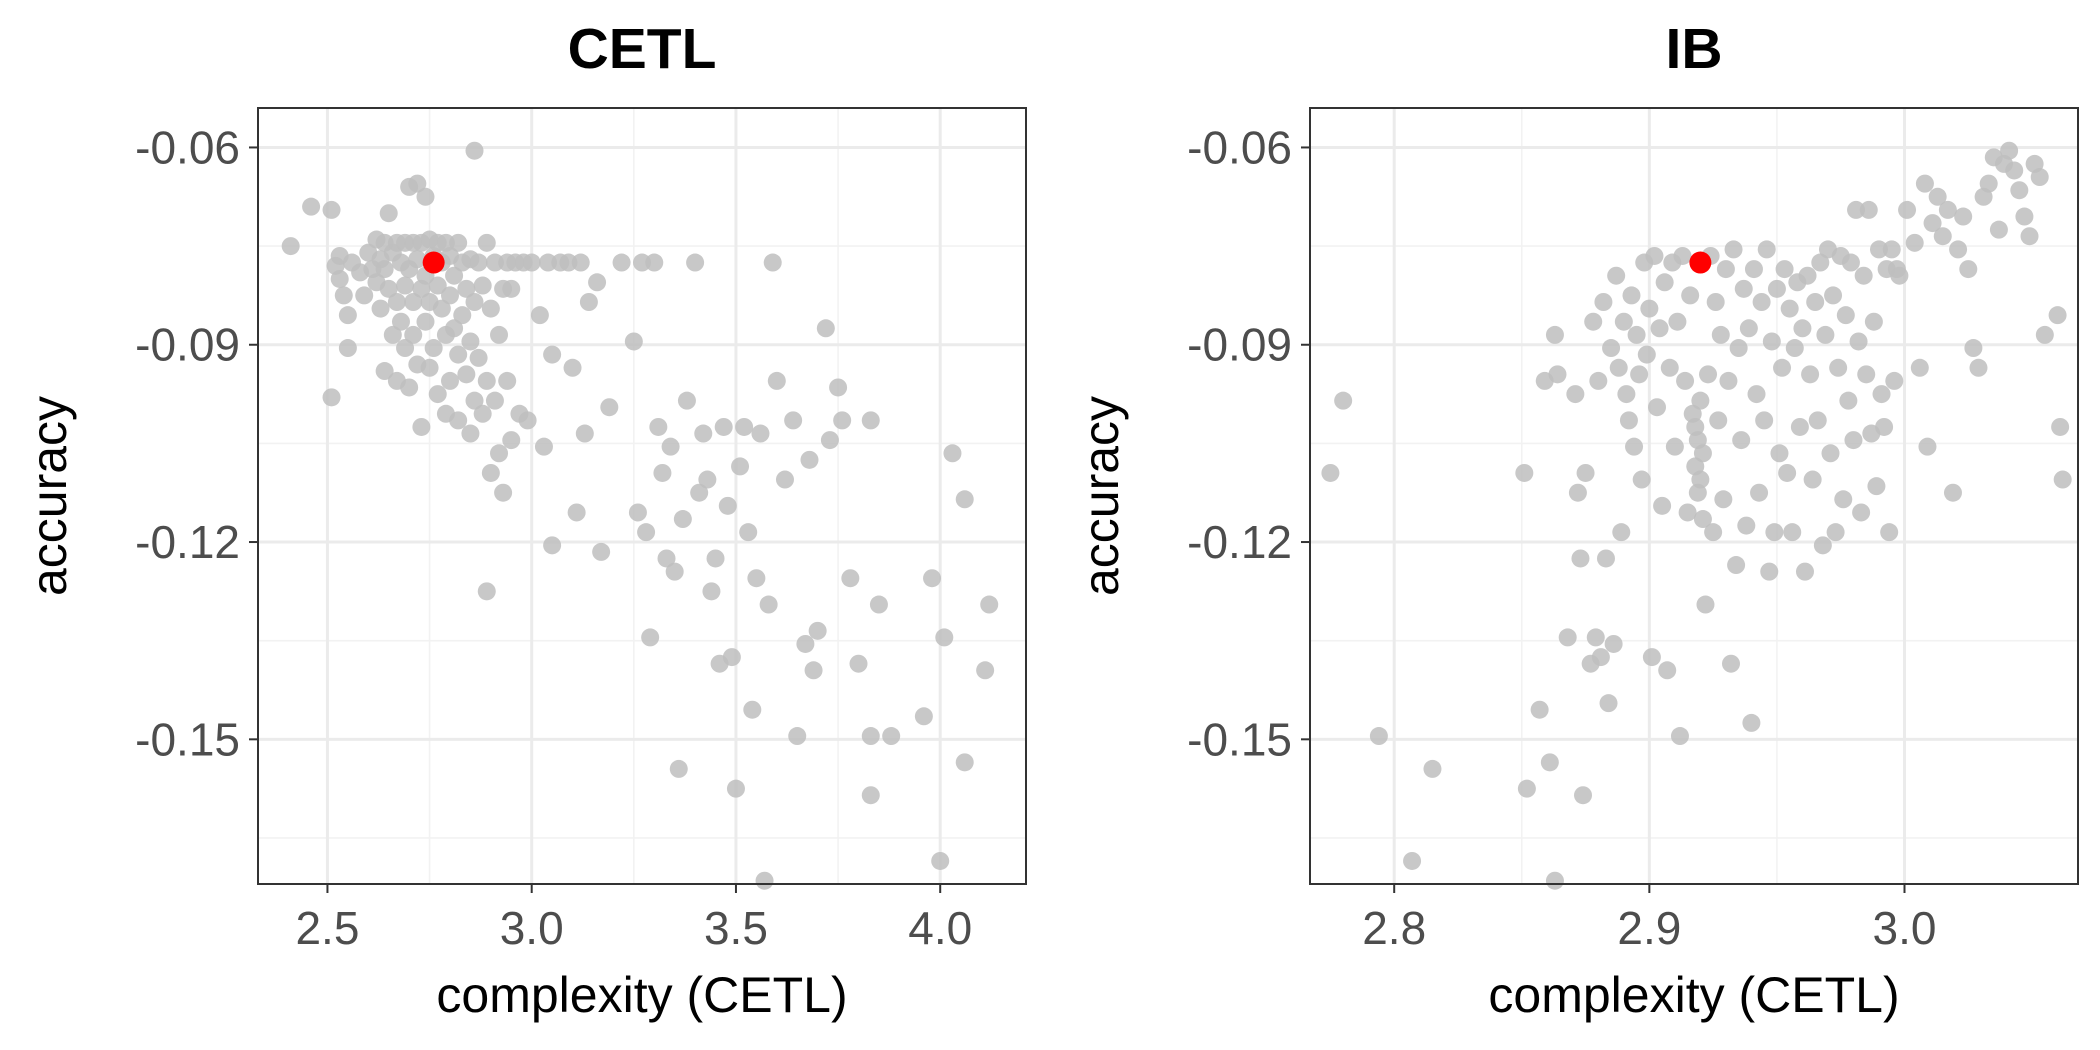  Describe the element at coordinates (1694, 49) in the screenshot. I see `chart-title: IB` at that location.